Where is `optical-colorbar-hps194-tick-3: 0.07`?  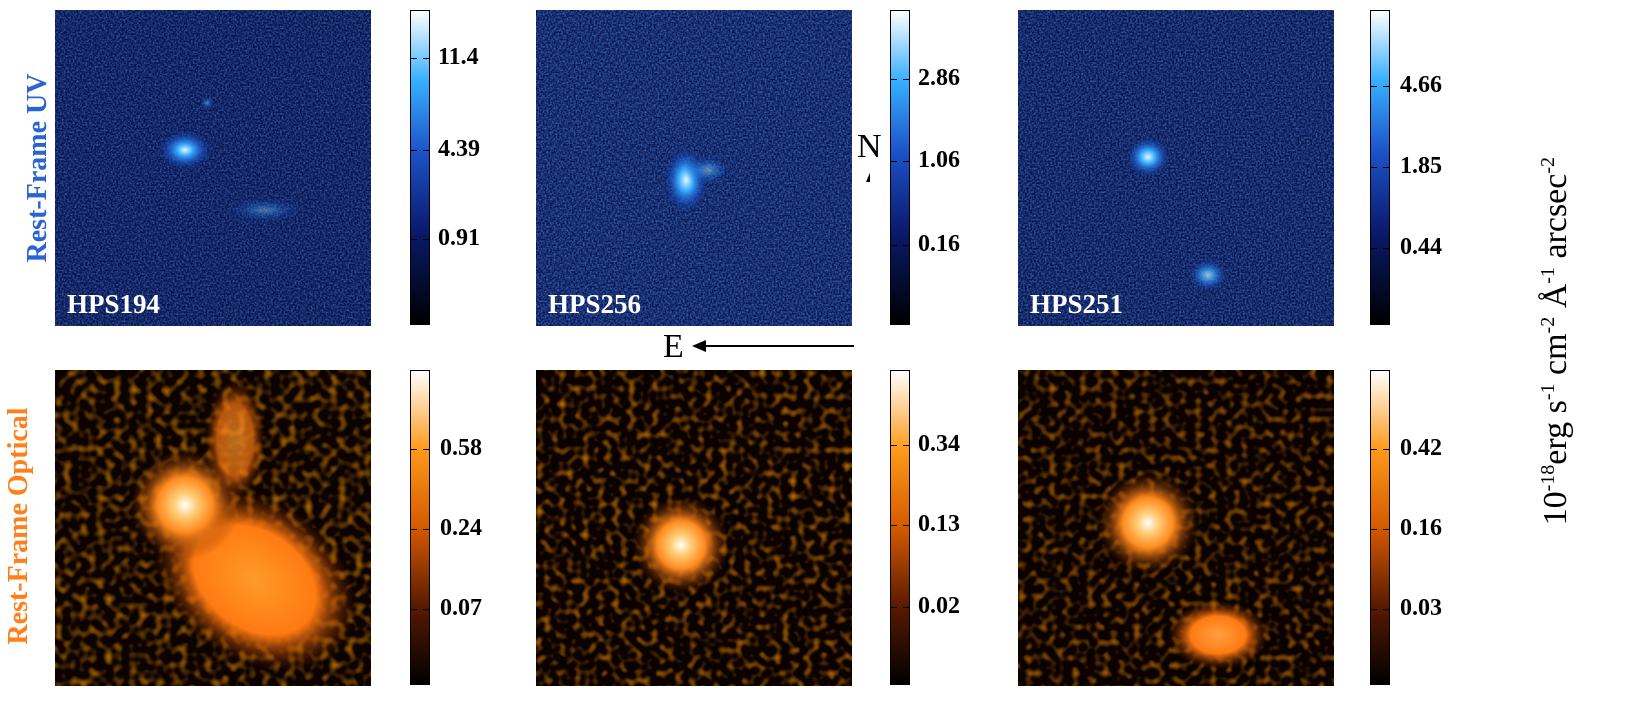
optical-colorbar-hps194-tick-3: 0.07 is located at coordinates (461, 608).